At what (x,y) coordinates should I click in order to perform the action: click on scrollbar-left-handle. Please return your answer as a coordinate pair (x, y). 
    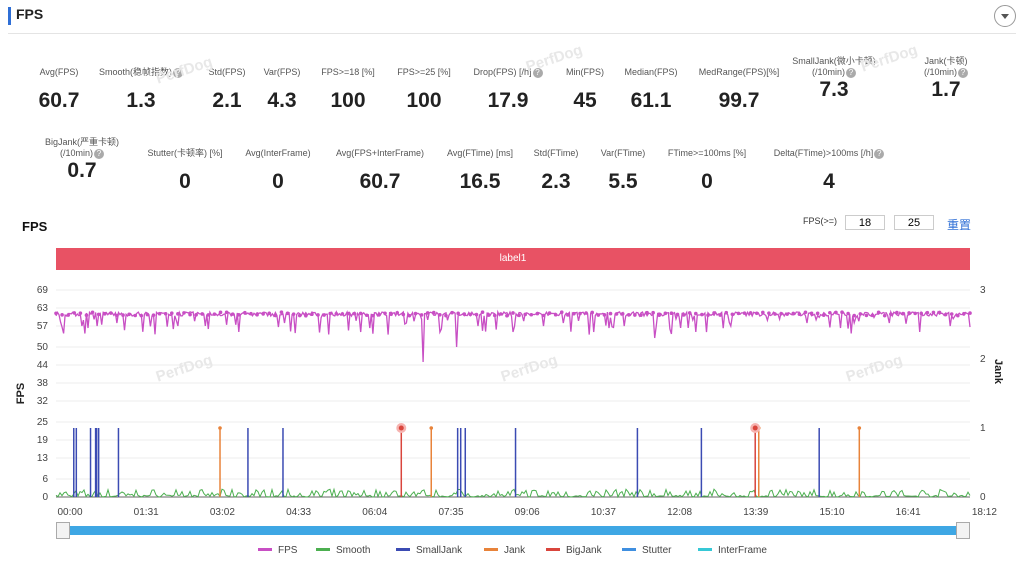
    Looking at the image, I should click on (63, 530).